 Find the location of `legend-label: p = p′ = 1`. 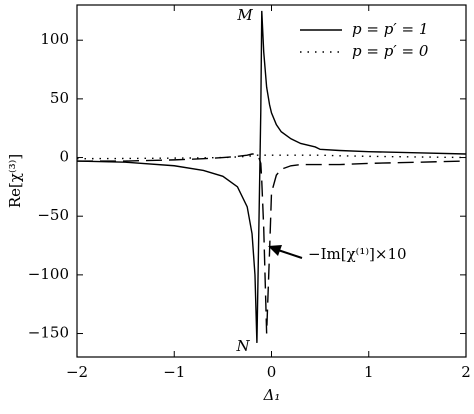

legend-label: p = p′ = 1 is located at coordinates (390, 29).